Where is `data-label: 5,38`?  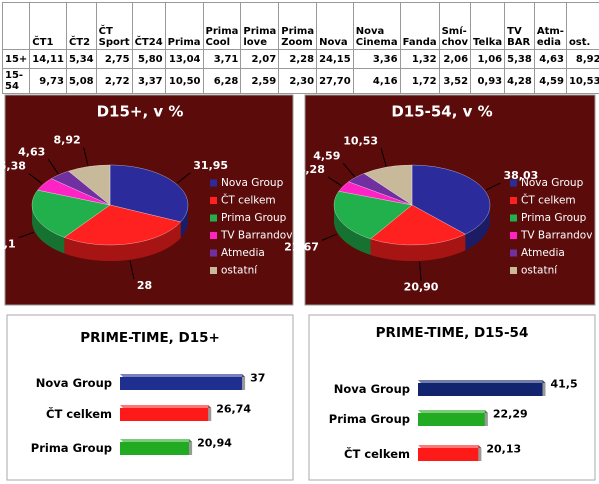 data-label: 5,38 is located at coordinates (13, 166).